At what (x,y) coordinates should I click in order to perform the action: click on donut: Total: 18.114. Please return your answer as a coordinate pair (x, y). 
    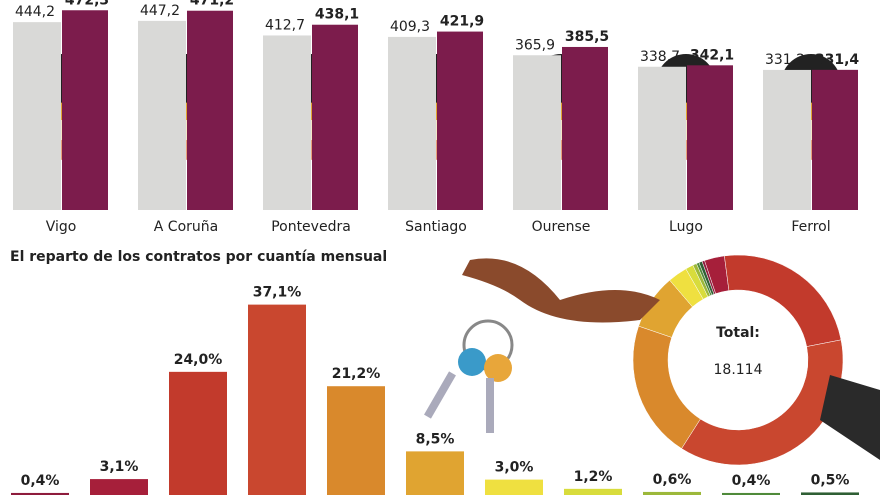
    Looking at the image, I should click on (738, 360).